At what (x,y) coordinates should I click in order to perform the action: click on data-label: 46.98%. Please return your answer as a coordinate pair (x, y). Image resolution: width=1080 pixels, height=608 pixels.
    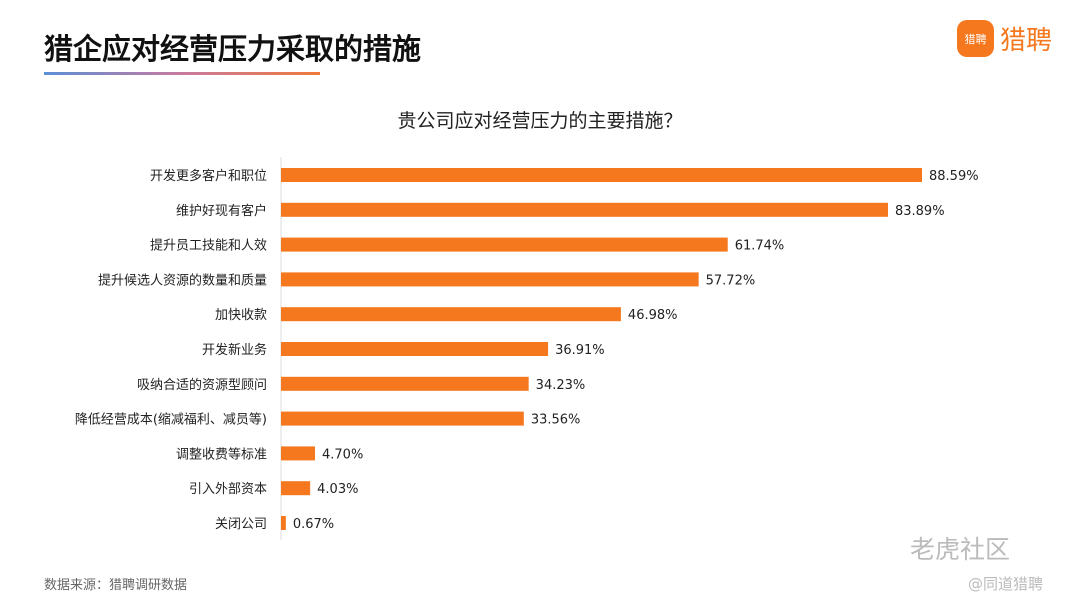
    Looking at the image, I should click on (653, 315).